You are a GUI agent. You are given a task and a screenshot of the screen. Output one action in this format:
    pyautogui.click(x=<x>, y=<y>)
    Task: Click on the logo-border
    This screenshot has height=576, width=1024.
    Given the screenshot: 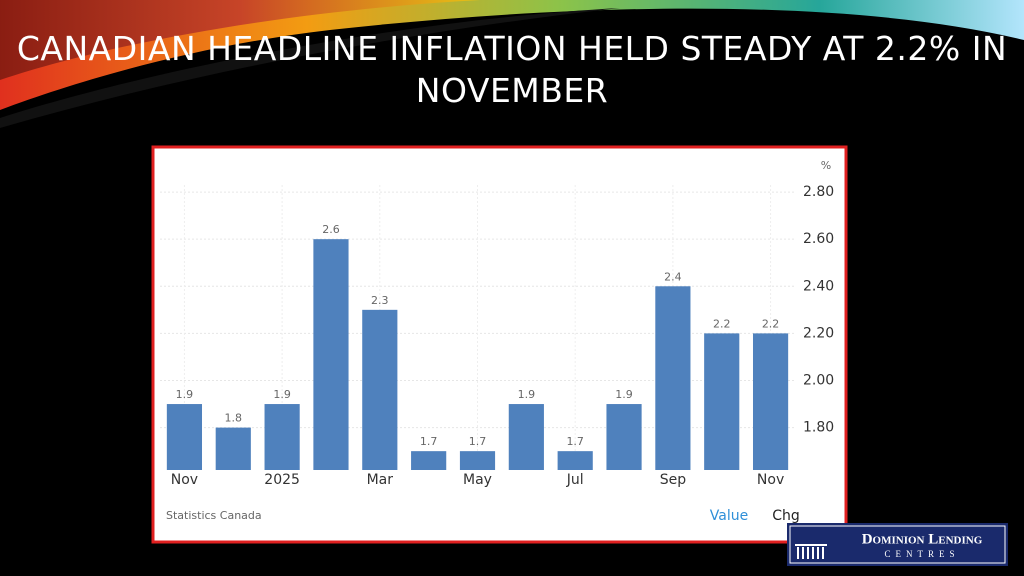 What is the action you would take?
    pyautogui.click(x=897, y=544)
    